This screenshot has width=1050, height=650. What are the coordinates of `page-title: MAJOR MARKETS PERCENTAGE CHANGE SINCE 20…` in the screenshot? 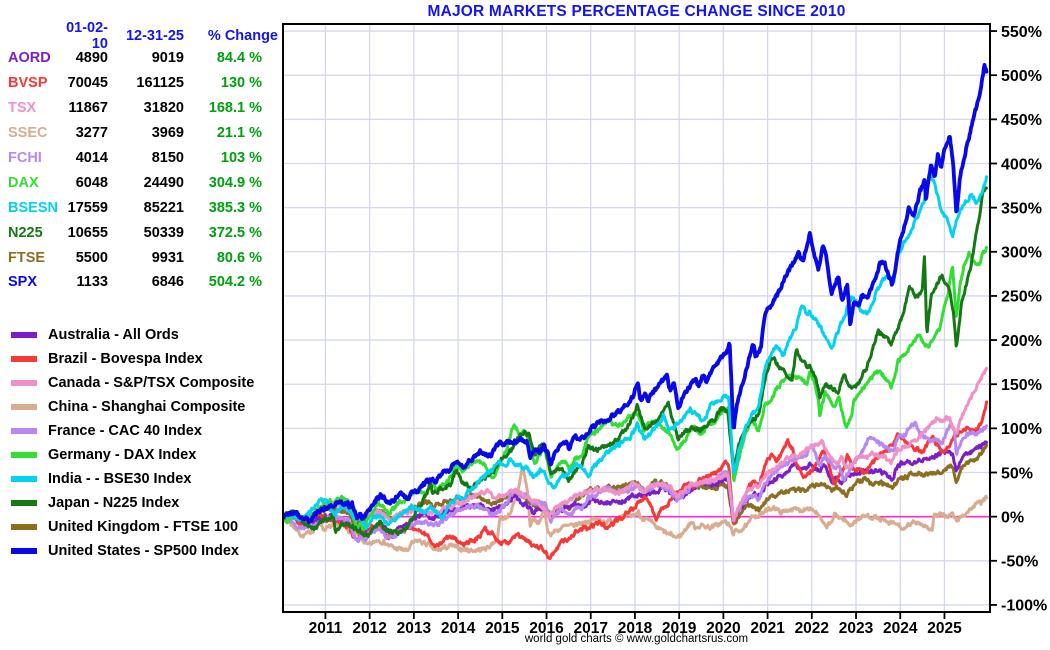 It's located at (636, 11).